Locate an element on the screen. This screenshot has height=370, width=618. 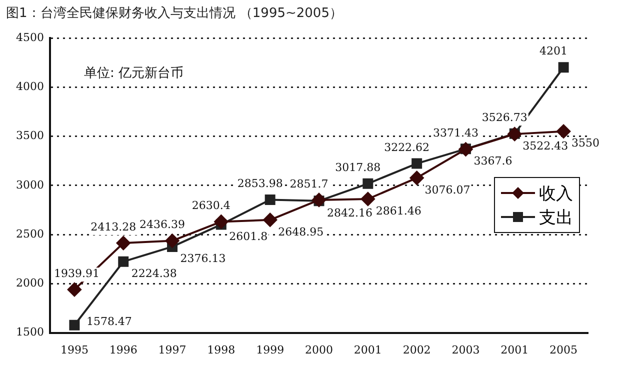
data-label: 3017.88 is located at coordinates (358, 167).